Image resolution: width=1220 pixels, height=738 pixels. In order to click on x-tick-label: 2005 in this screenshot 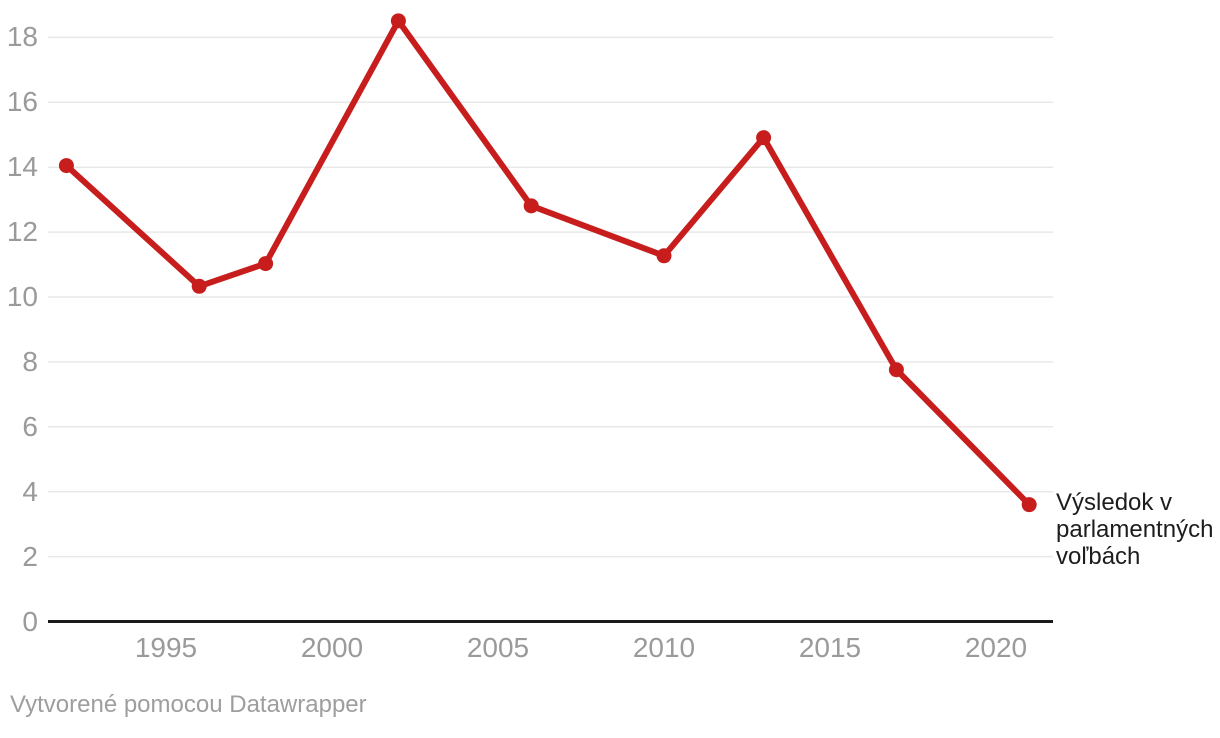, I will do `click(498, 647)`.